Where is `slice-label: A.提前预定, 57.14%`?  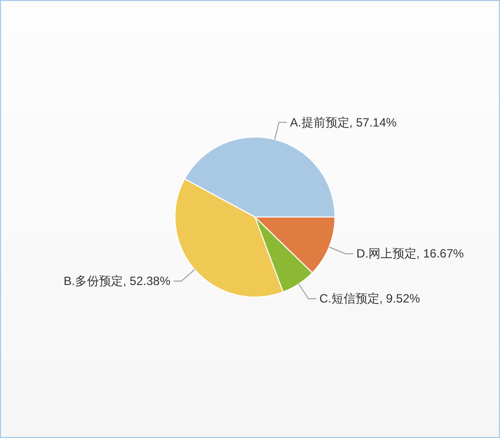 slice-label: A.提前预定, 57.14% is located at coordinates (343, 122).